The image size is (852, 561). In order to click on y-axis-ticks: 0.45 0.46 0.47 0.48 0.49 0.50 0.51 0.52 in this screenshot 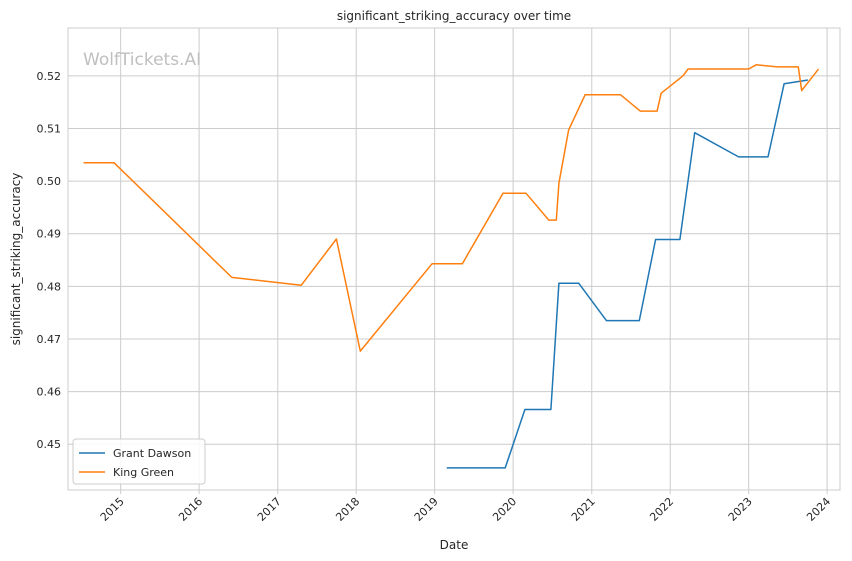, I will do `click(49, 260)`.